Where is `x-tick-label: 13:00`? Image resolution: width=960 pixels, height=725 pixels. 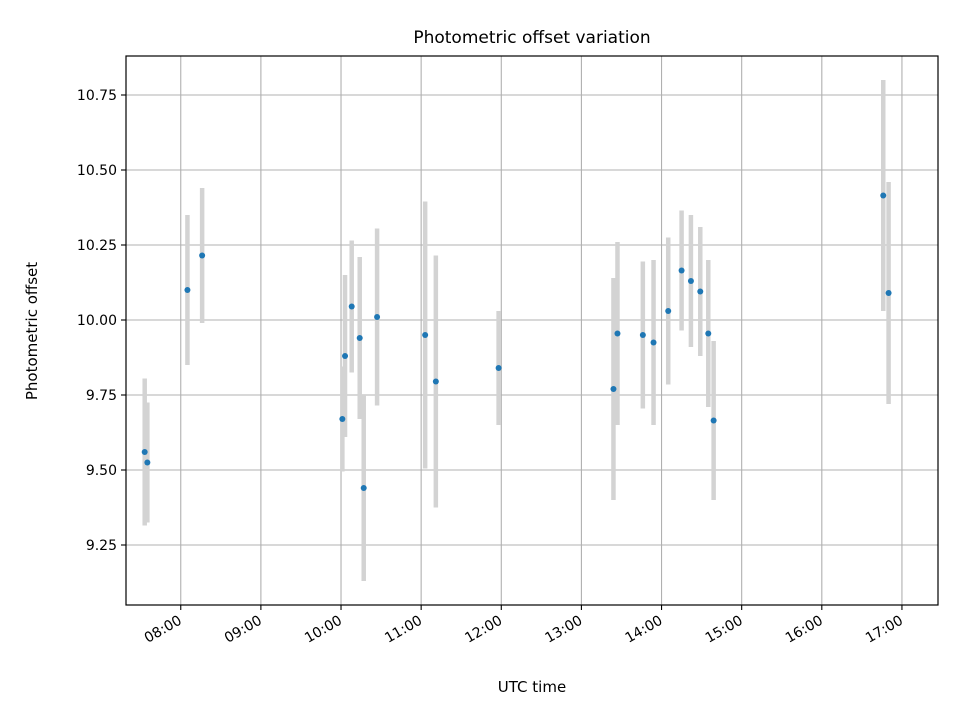
x-tick-label: 13:00 is located at coordinates (563, 630).